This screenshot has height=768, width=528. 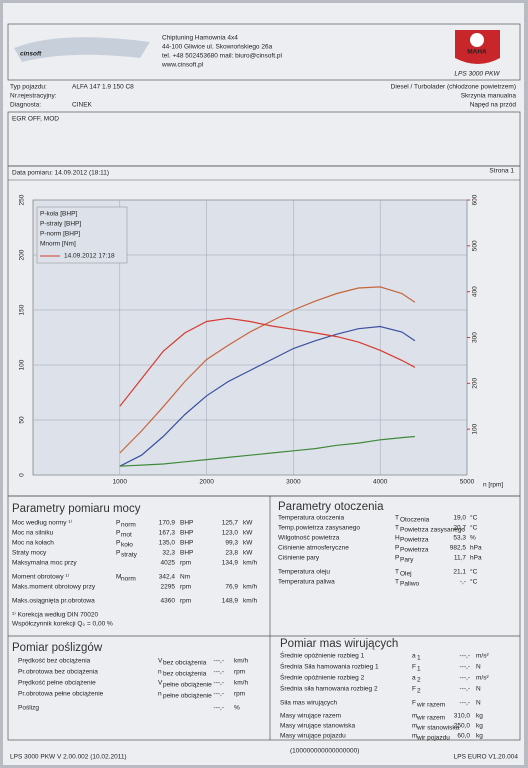 What do you see at coordinates (459, 528) in the screenshot?
I see `row-value: 20,7` at bounding box center [459, 528].